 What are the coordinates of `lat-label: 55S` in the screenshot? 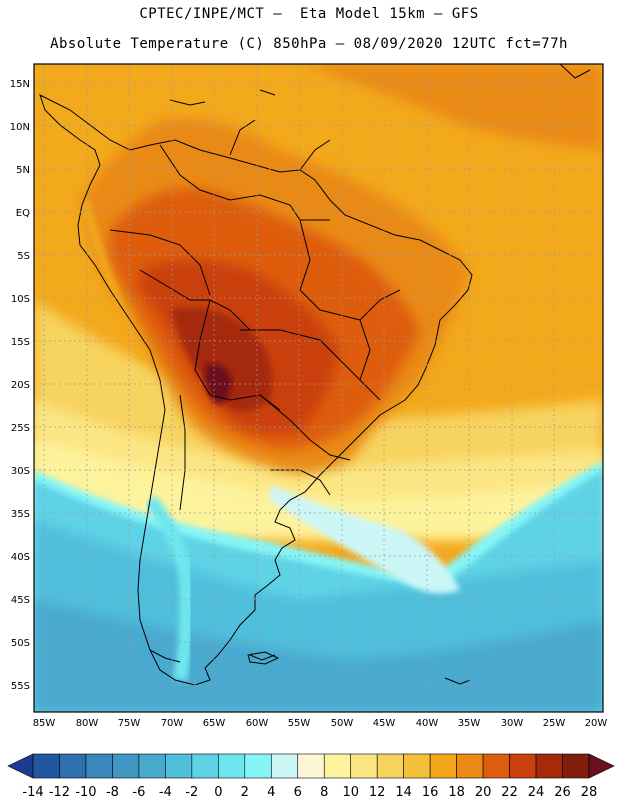 It's located at (20, 686).